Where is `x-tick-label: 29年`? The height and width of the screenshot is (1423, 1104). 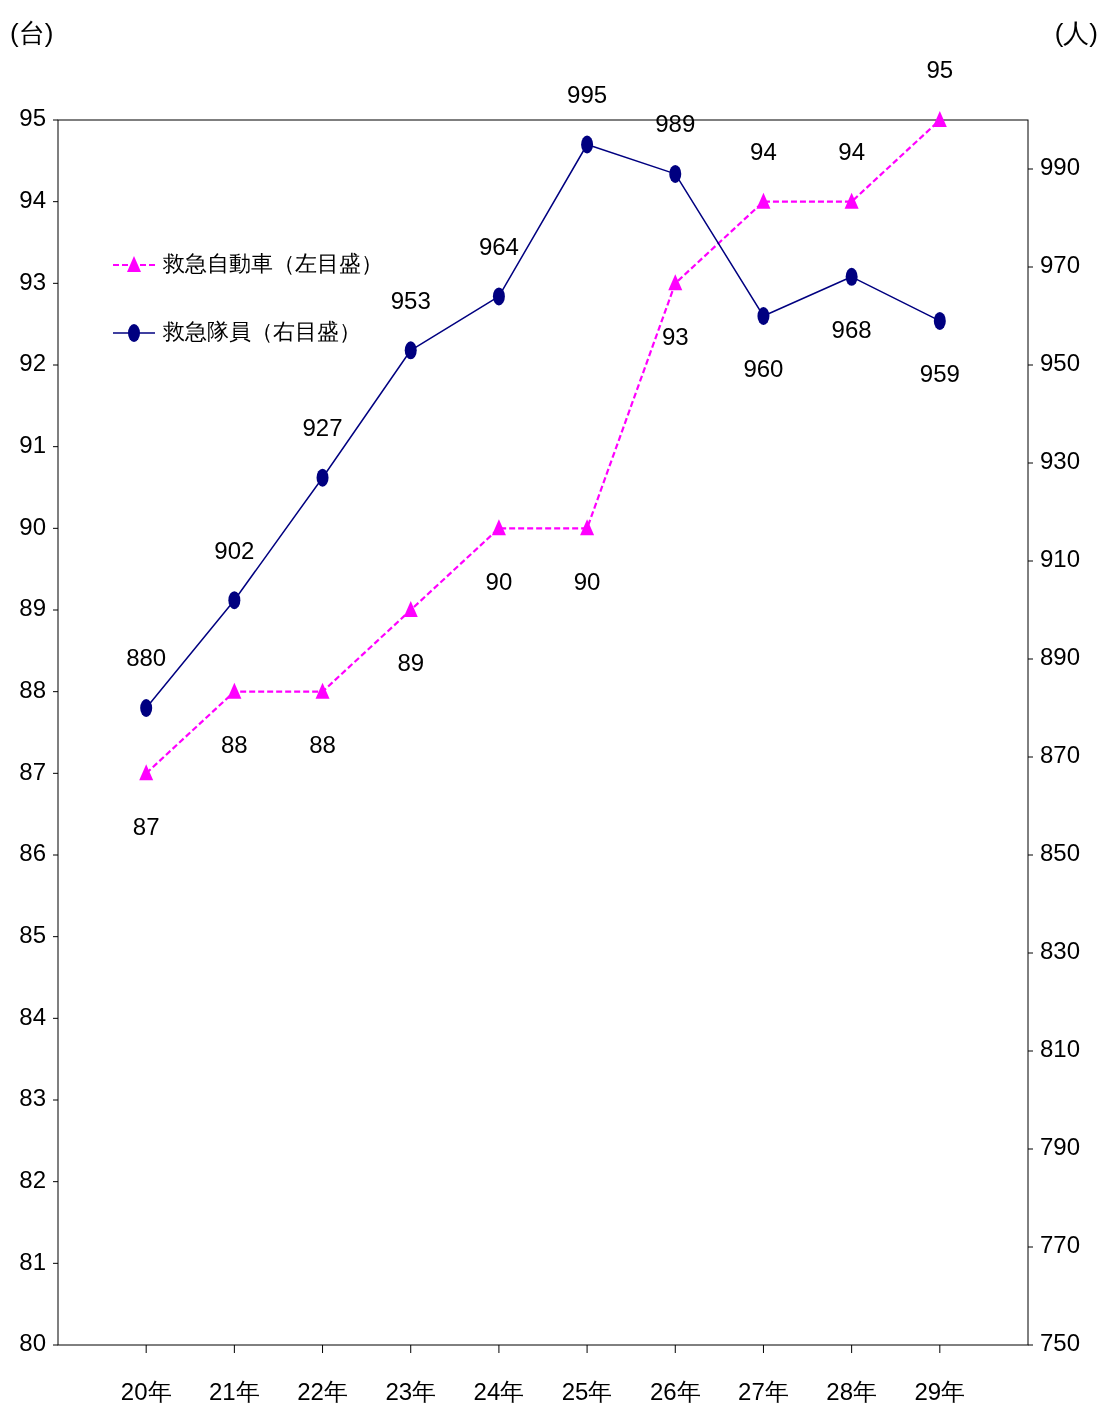
x-tick-label: 29年 is located at coordinates (940, 1391).